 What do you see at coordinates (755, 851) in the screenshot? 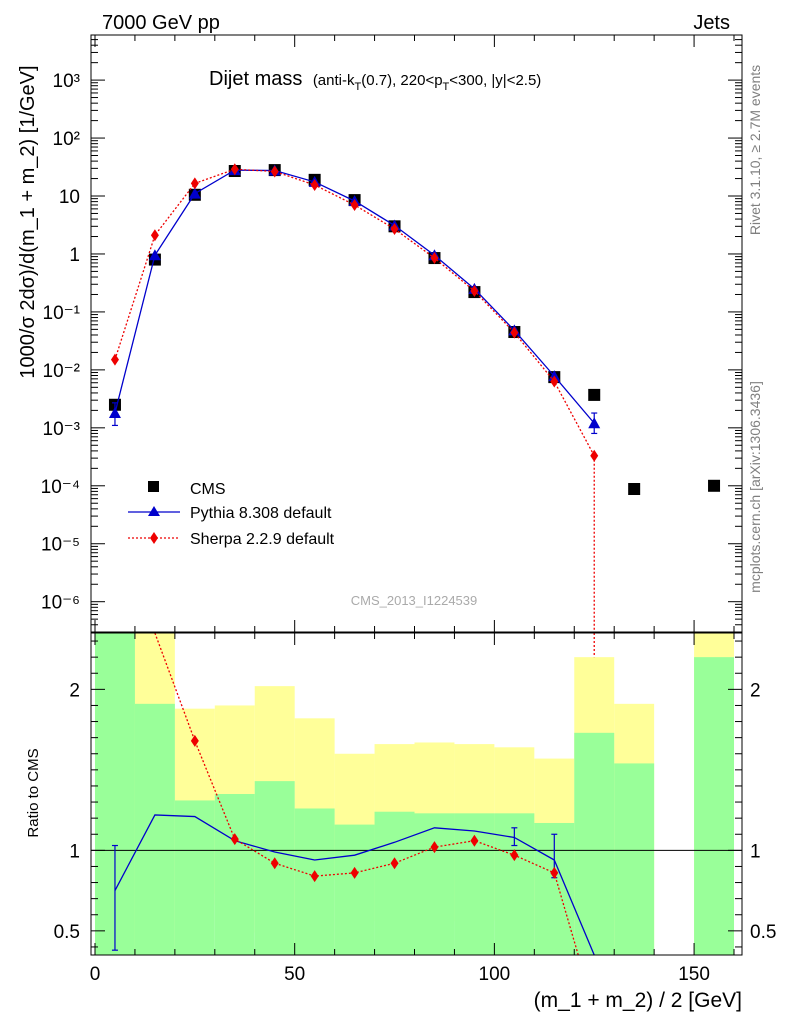
I see `ratio-y-tick-label-right-1: 1` at bounding box center [755, 851].